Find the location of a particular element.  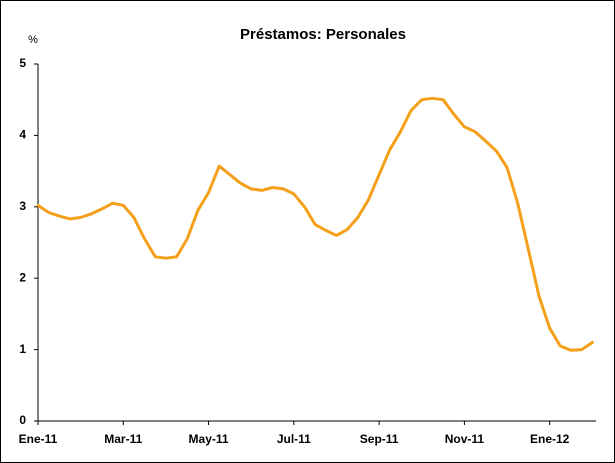

y-tick-label: 4 is located at coordinates (22, 135).